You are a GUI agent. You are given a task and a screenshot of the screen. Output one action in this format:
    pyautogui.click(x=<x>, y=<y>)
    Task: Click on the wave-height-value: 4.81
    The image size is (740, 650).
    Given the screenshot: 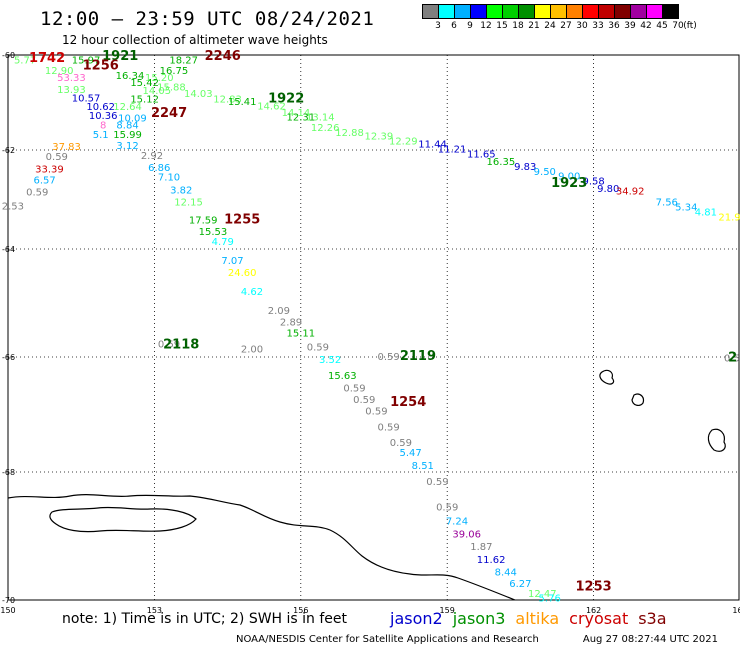 What is the action you would take?
    pyautogui.click(x=706, y=212)
    